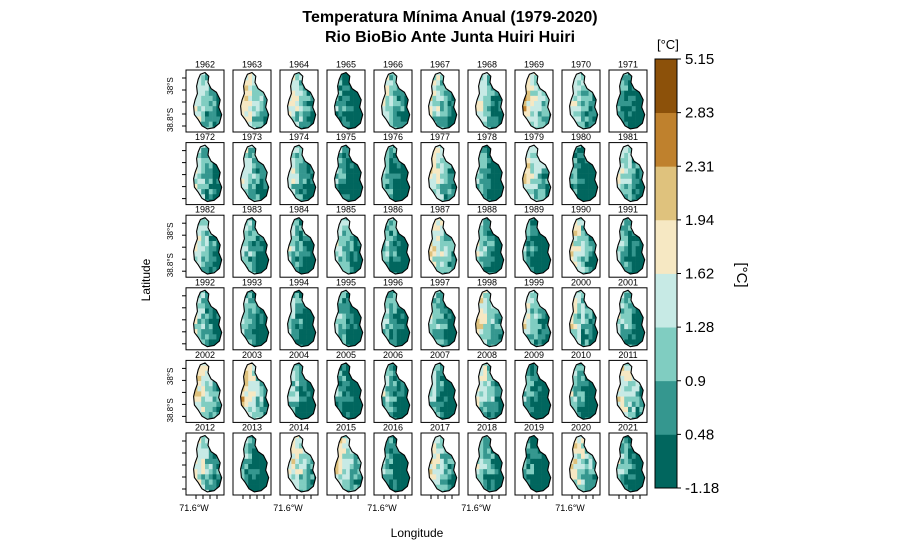  I want to click on panel-1977: 1977, so click(440, 169).